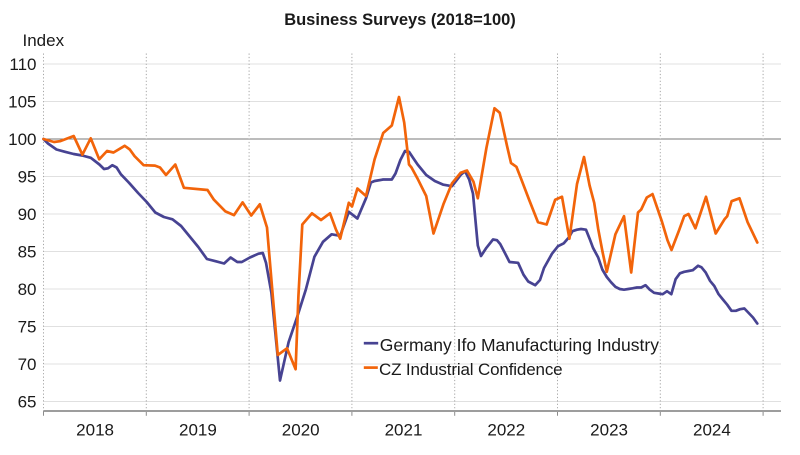 This screenshot has height=455, width=800. Describe the element at coordinates (27, 402) in the screenshot. I see `svg-text: 65` at that location.